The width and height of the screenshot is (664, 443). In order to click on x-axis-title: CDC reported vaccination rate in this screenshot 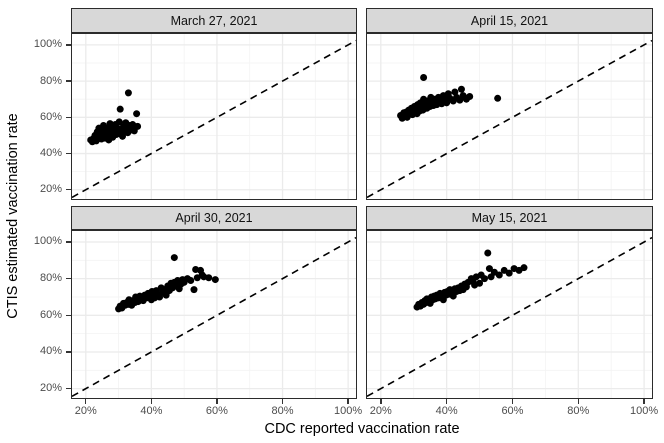, I will do `click(362, 429)`.